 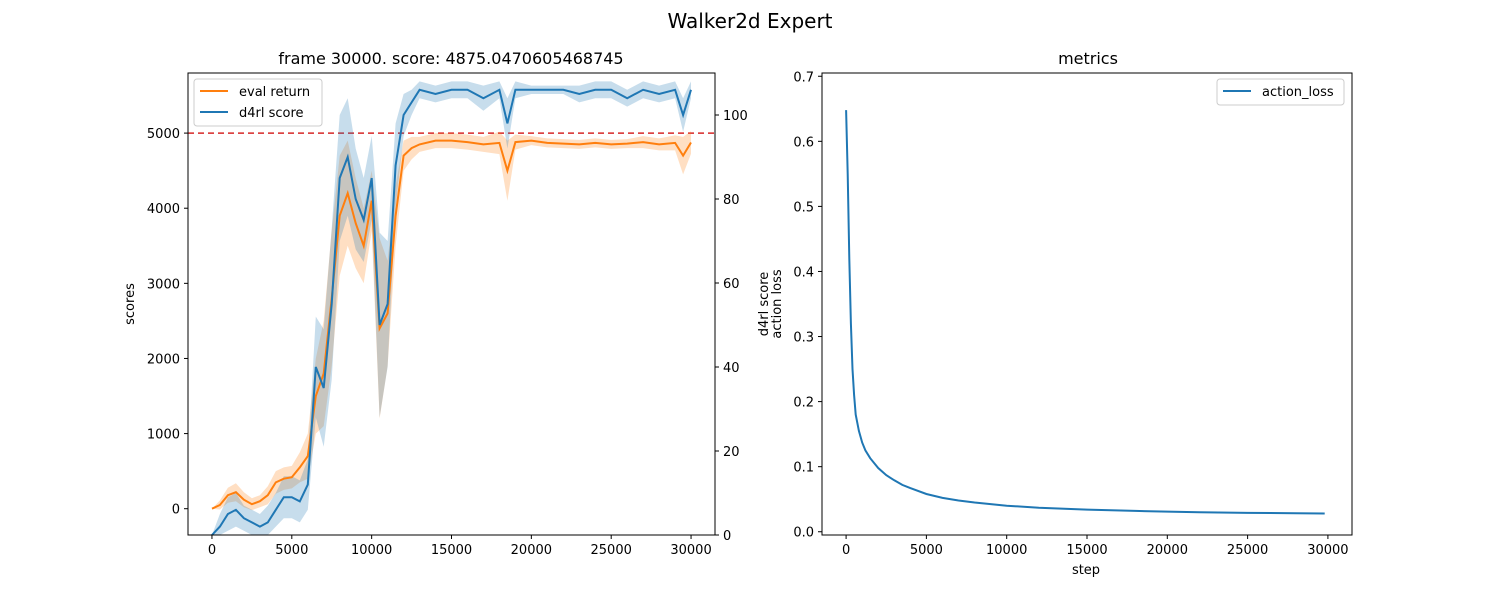 I want to click on y-tick-label: 2000, so click(x=163, y=359).